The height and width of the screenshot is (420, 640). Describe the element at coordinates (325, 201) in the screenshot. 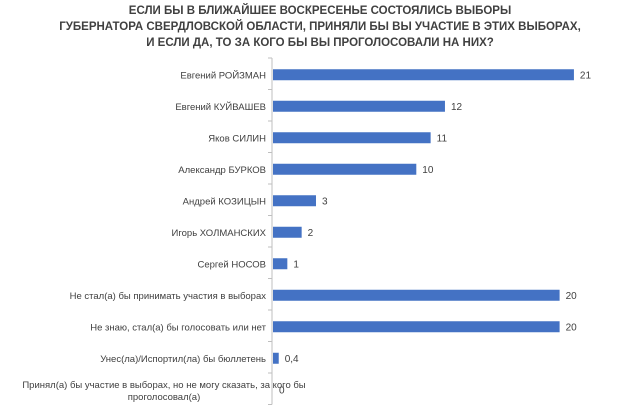

I see `value-label: 3` at that location.